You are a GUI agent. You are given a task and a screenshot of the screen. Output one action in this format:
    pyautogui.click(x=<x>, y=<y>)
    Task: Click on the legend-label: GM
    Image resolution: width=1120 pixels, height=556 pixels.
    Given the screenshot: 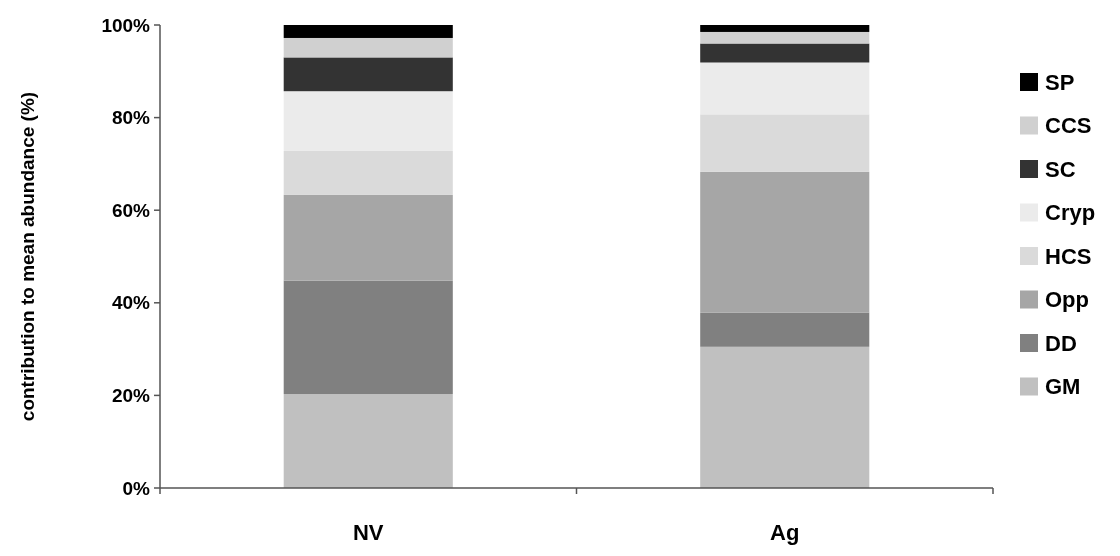 What is the action you would take?
    pyautogui.click(x=1063, y=387)
    